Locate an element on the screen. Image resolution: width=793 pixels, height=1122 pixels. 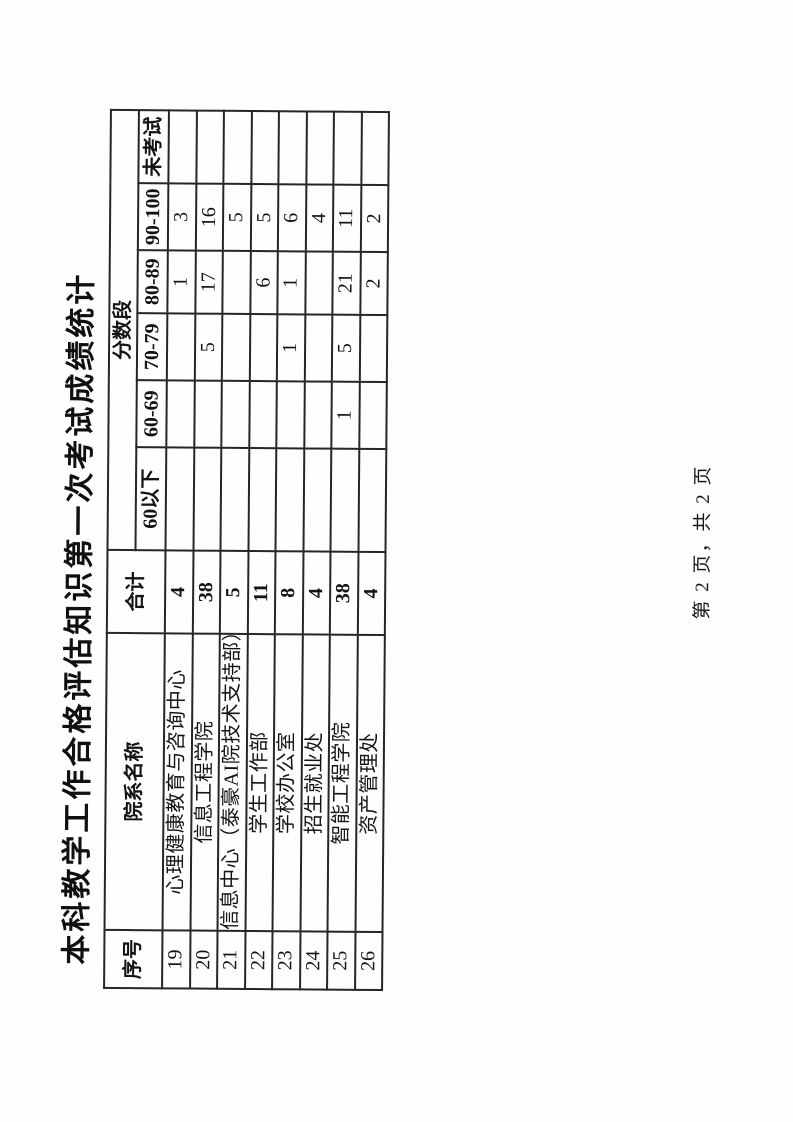
row-number-cell: 21 is located at coordinates (231, 959).